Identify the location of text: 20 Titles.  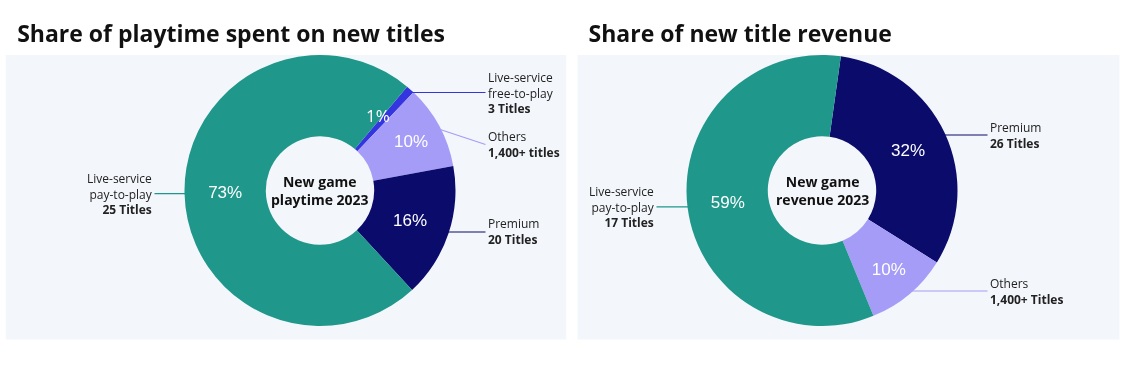
(513, 239).